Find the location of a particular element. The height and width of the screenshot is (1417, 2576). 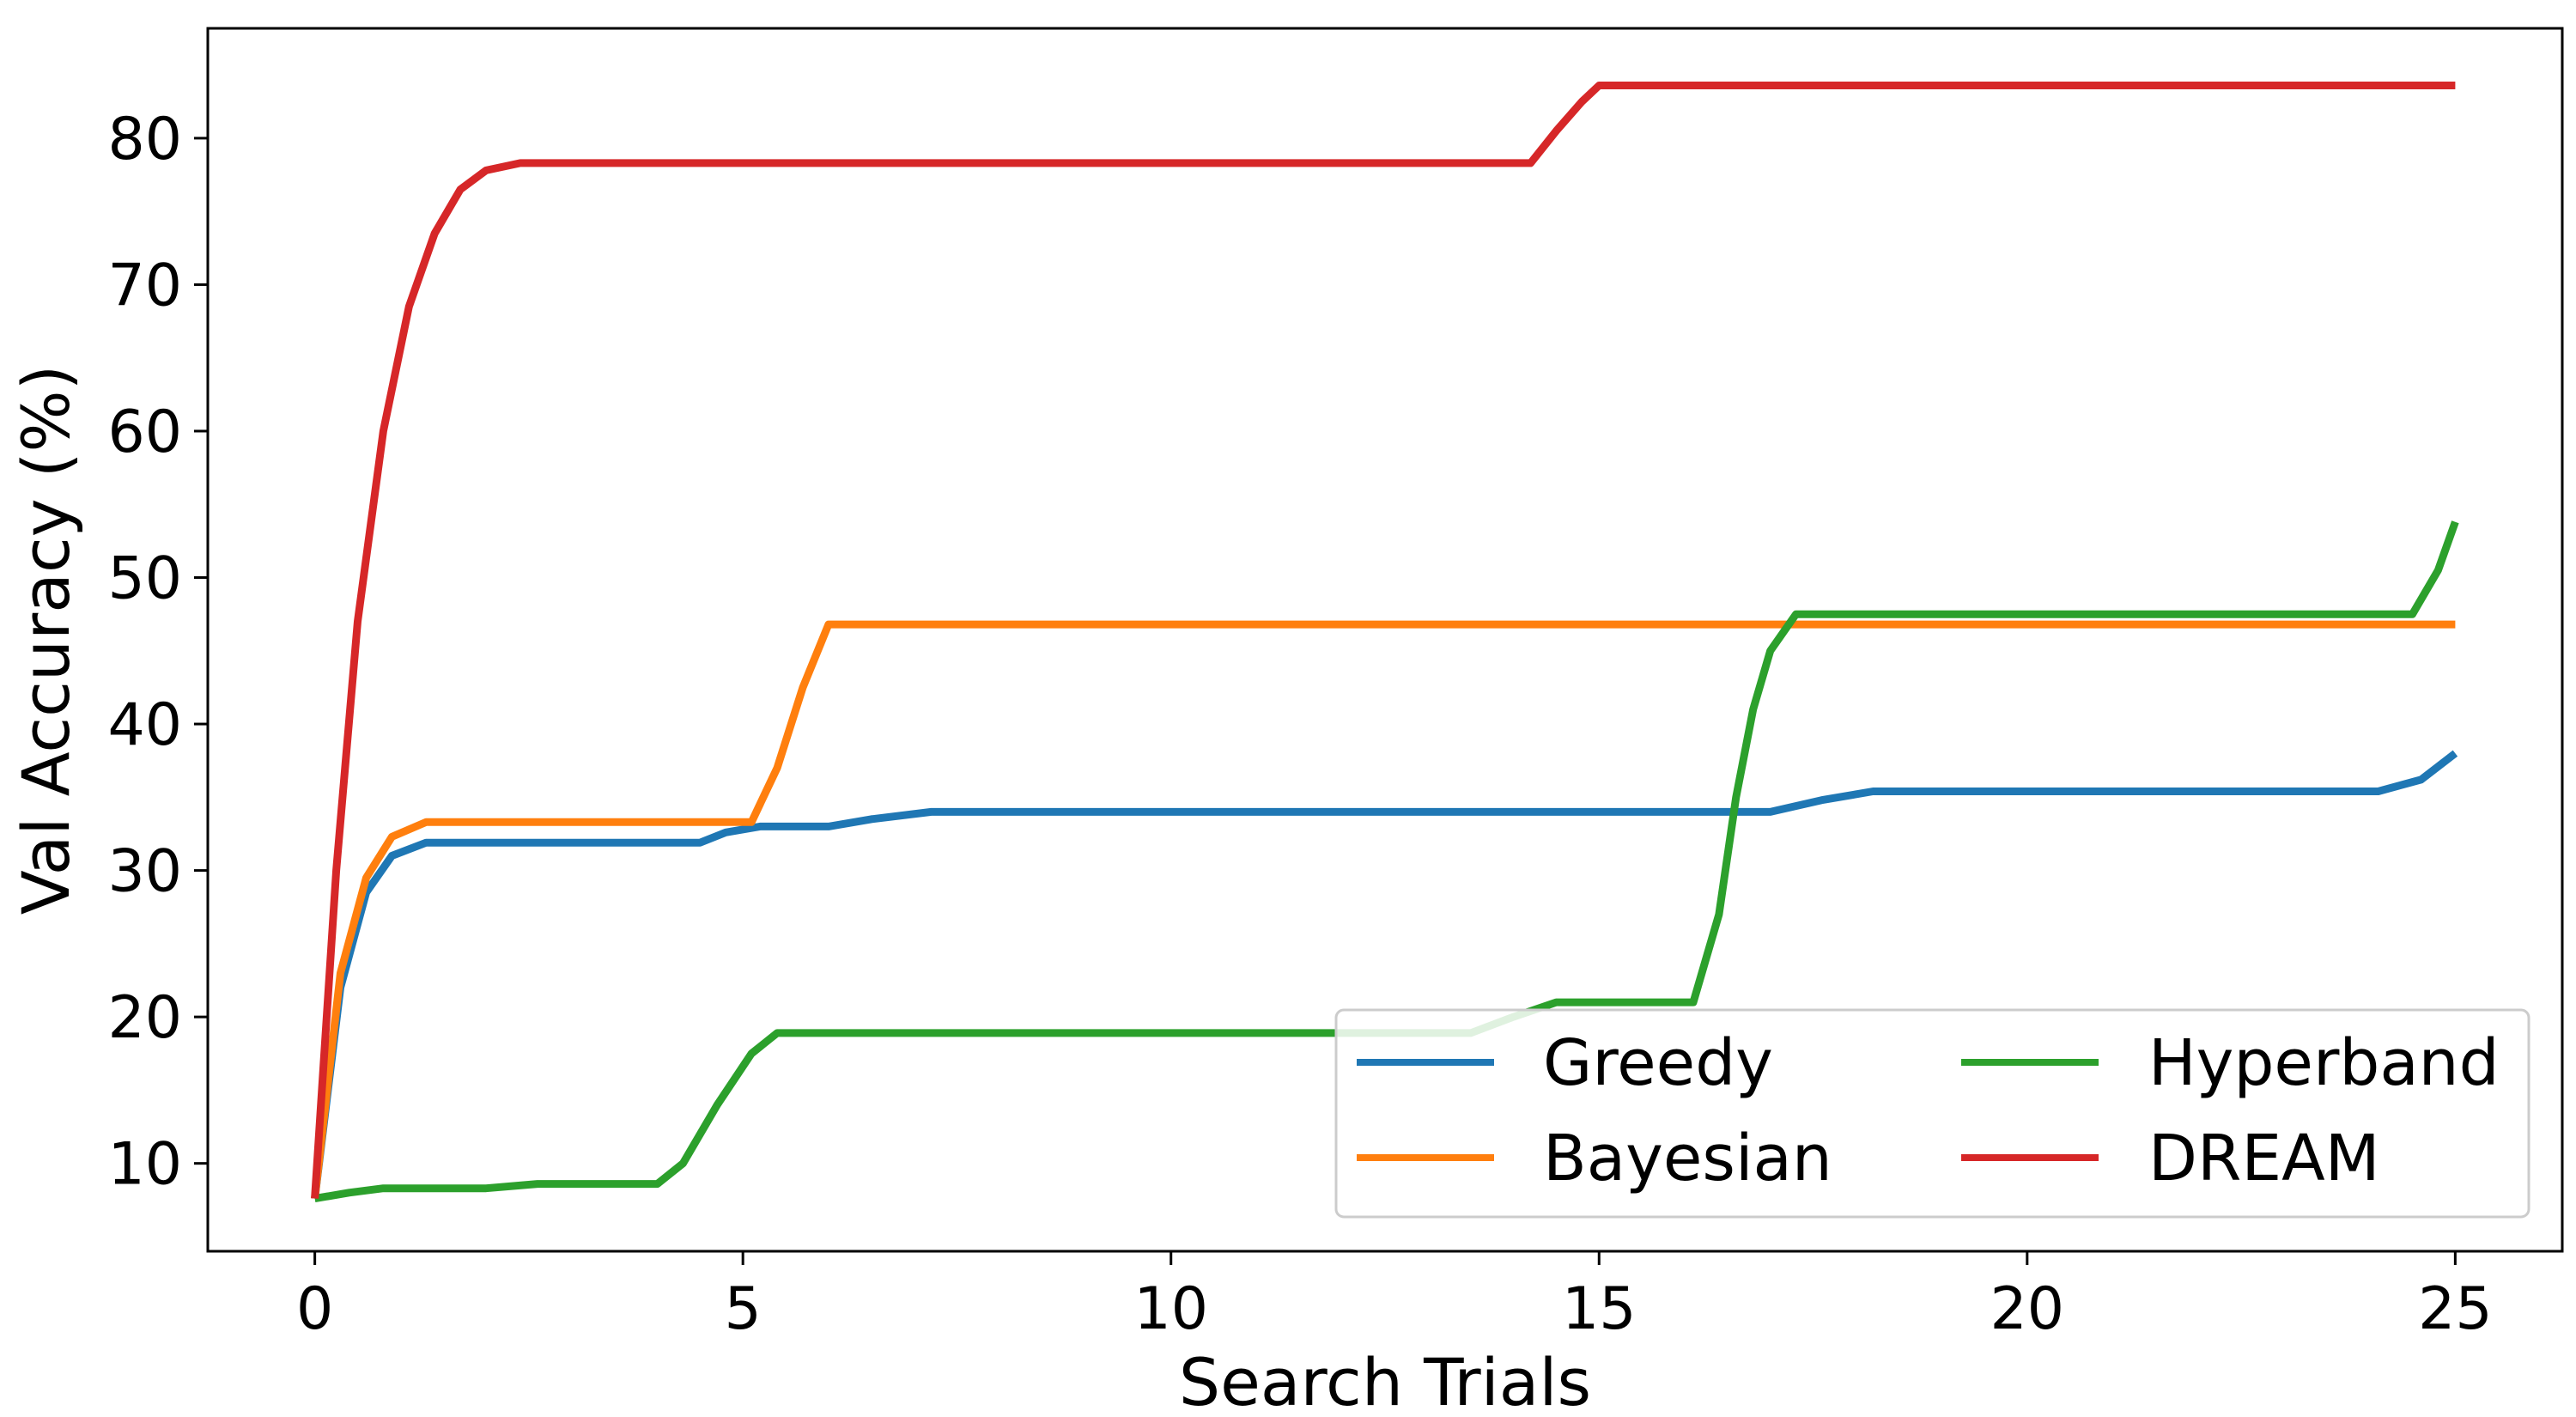

x-tick-label: 0 is located at coordinates (314, 1309).